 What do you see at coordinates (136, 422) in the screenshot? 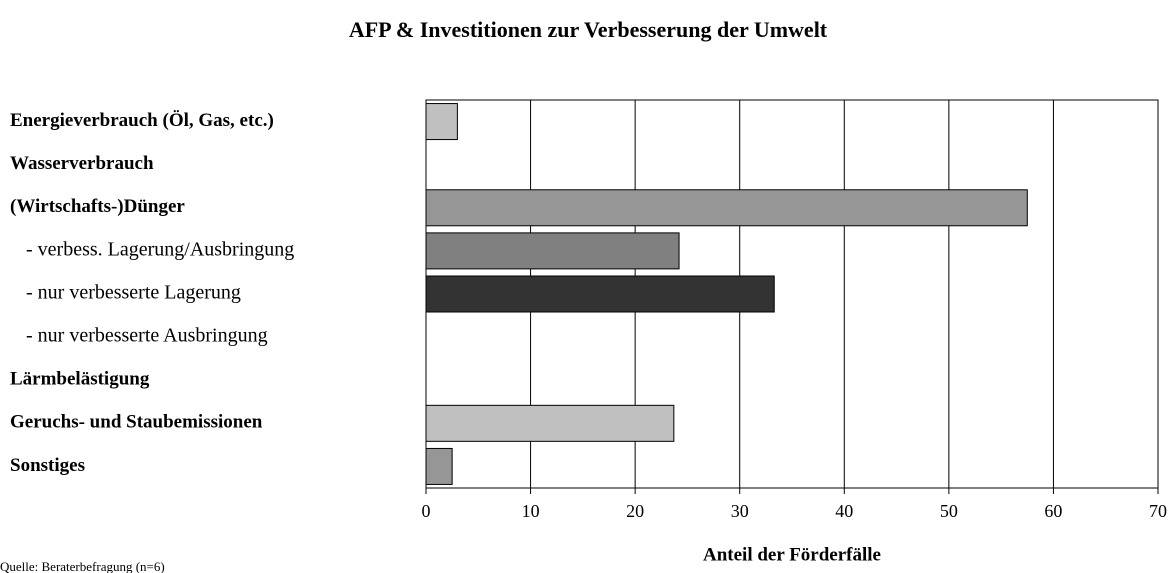
I see `y-tick-label: Geruchs- und Staubemissionen` at bounding box center [136, 422].